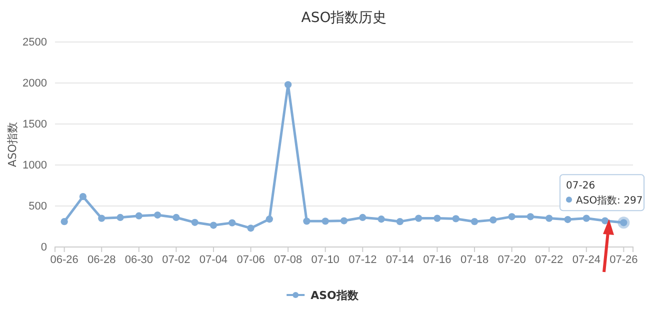  Describe the element at coordinates (604, 193) in the screenshot. I see `annotation: 07-26 ASO指数: 297` at that location.